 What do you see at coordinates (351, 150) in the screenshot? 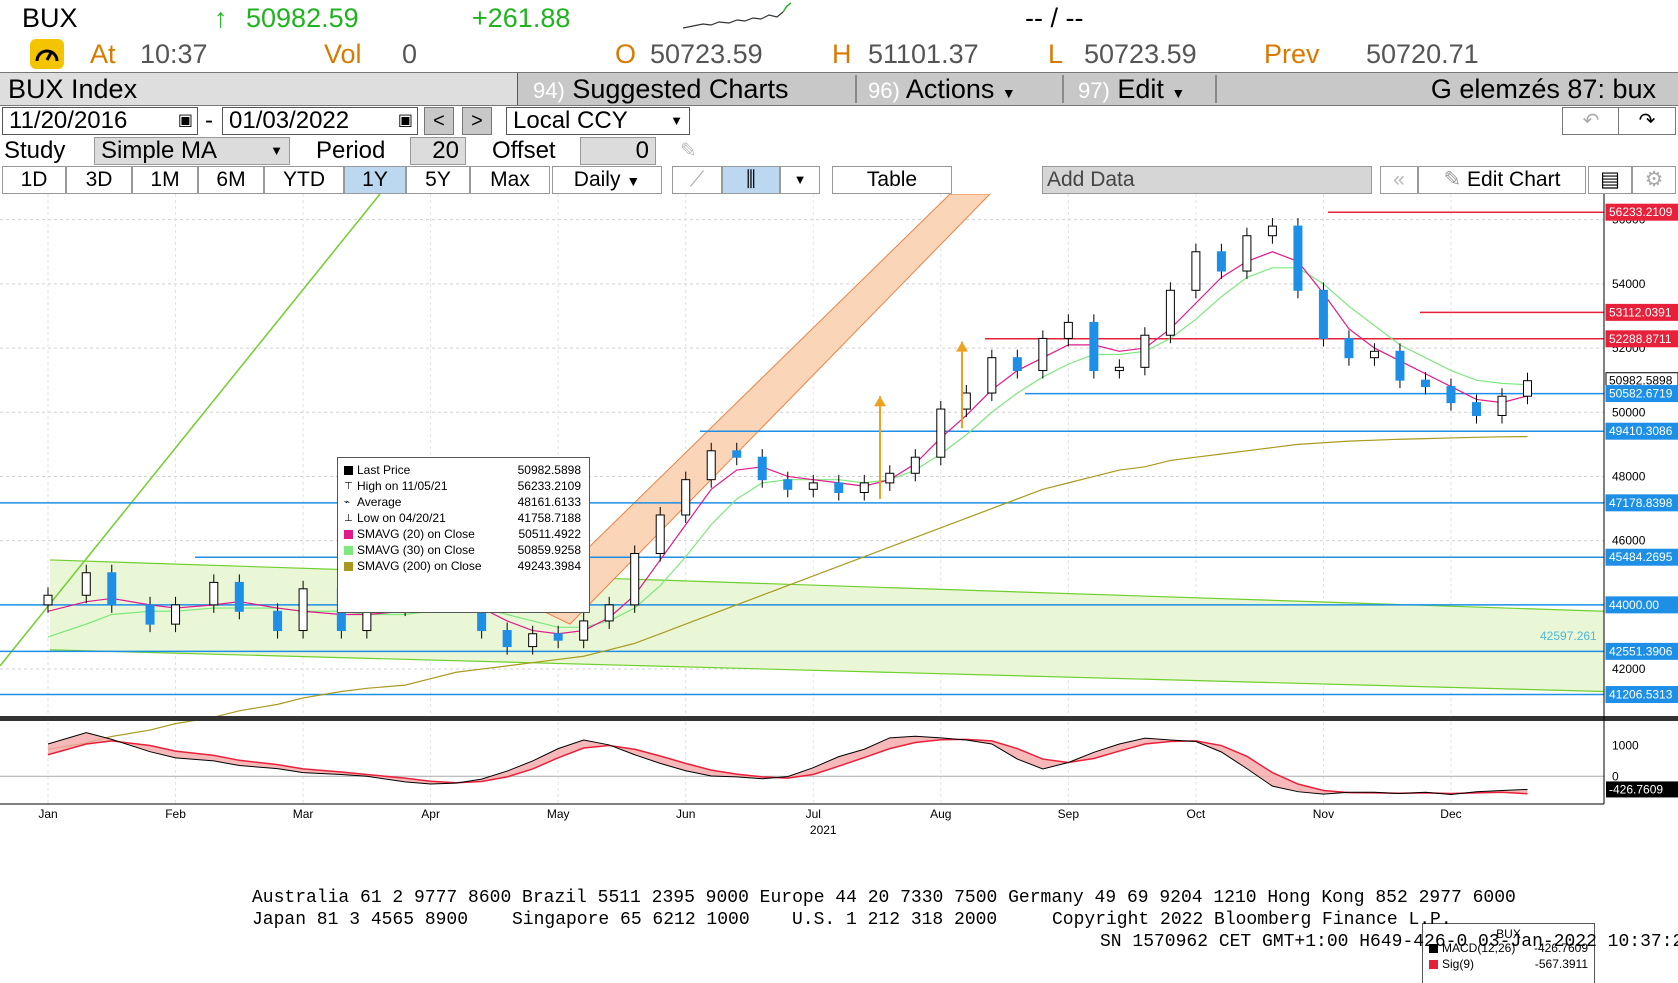
I see `period-label: Period` at bounding box center [351, 150].